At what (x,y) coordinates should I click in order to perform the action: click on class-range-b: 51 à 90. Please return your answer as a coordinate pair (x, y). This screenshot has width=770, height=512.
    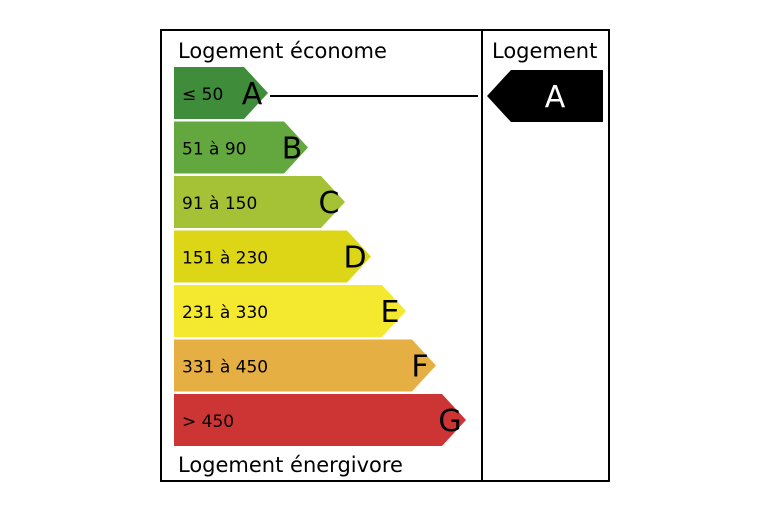
    Looking at the image, I should click on (214, 150).